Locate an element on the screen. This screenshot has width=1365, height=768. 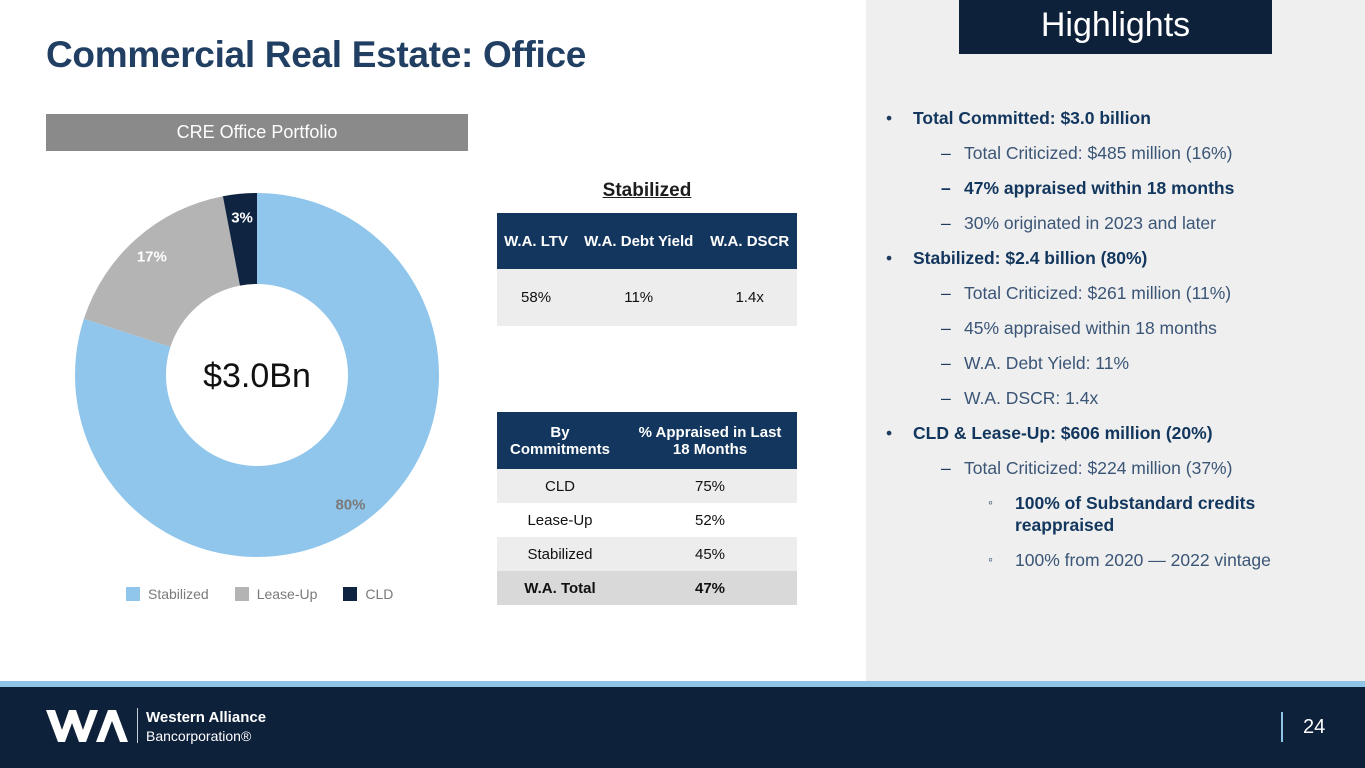
legend-label: Stabilized is located at coordinates (178, 594).